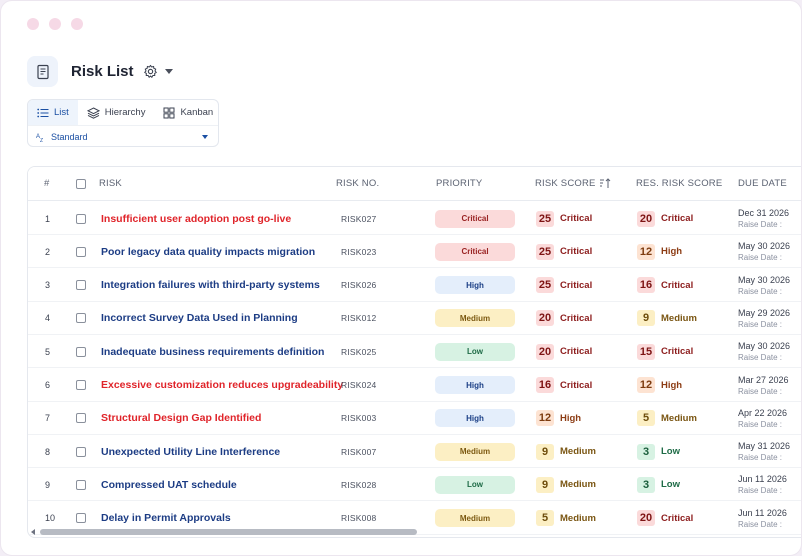  What do you see at coordinates (33, 532) in the screenshot?
I see `scroll-left-arrow-icon` at bounding box center [33, 532].